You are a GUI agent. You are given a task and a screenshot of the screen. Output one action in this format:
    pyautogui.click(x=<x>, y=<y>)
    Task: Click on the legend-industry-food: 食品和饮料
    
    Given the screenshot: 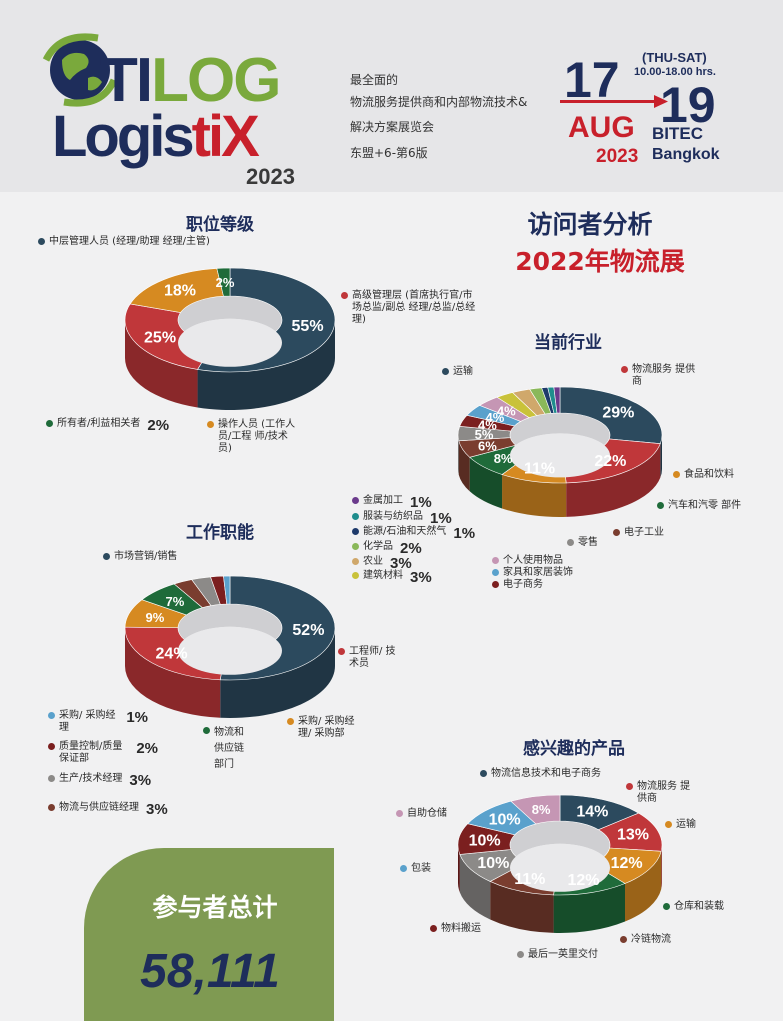 What is the action you would take?
    pyautogui.click(x=703, y=475)
    